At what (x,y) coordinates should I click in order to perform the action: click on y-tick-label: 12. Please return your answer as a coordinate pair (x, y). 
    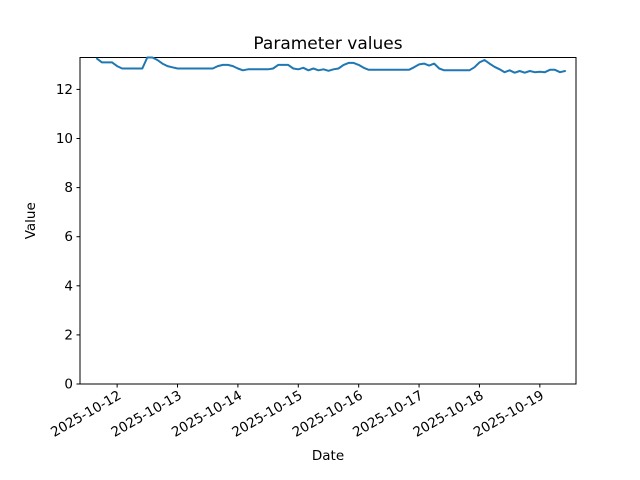
    Looking at the image, I should click on (64, 90).